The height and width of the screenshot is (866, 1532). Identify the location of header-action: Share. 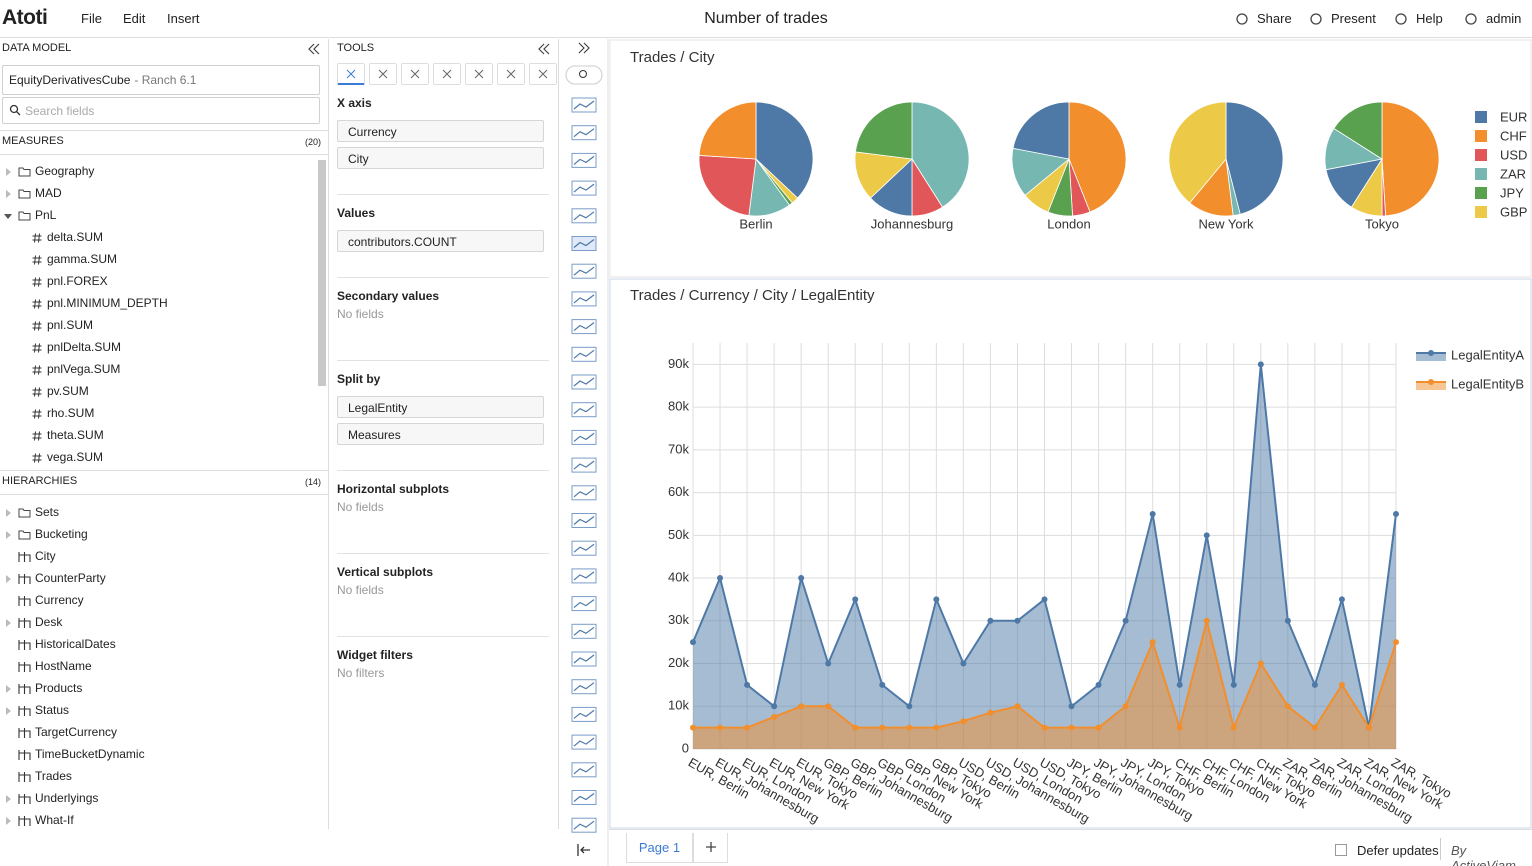
(1274, 18).